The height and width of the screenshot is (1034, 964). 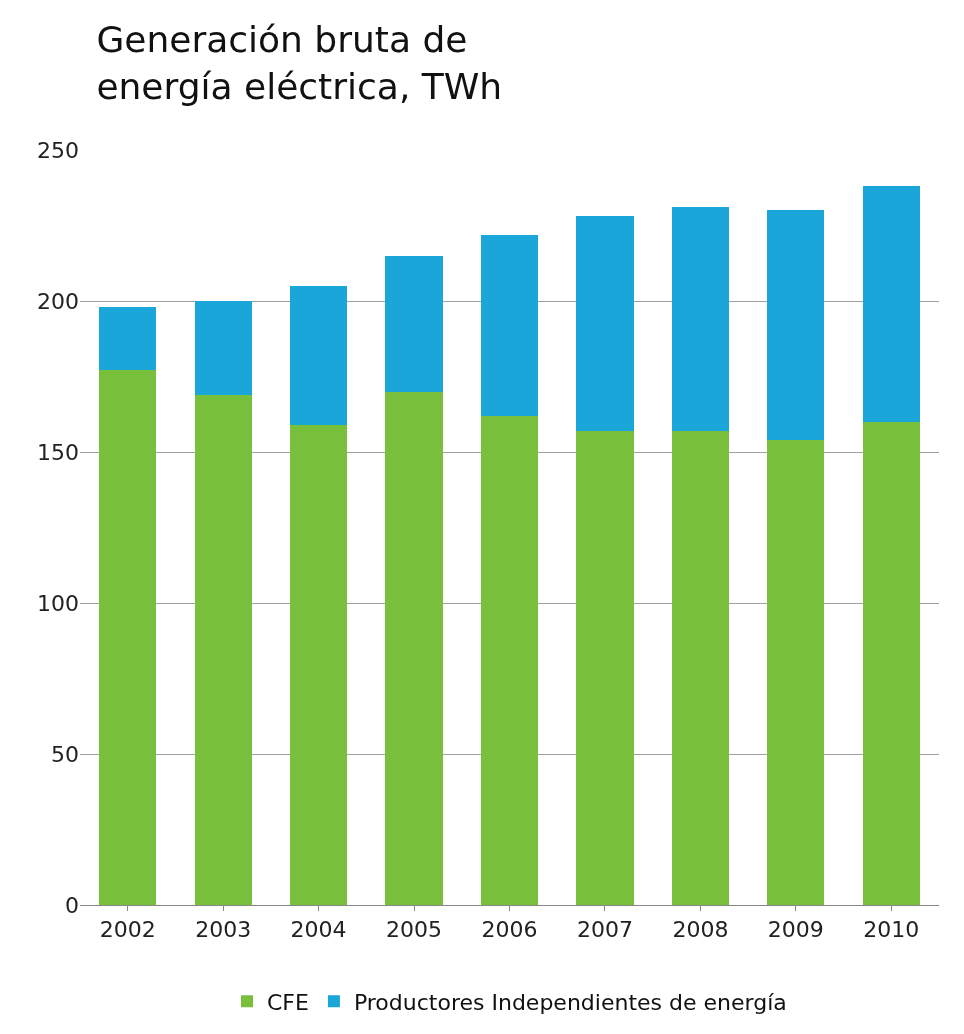 What do you see at coordinates (604, 930) in the screenshot?
I see `x-tick-label: 2007` at bounding box center [604, 930].